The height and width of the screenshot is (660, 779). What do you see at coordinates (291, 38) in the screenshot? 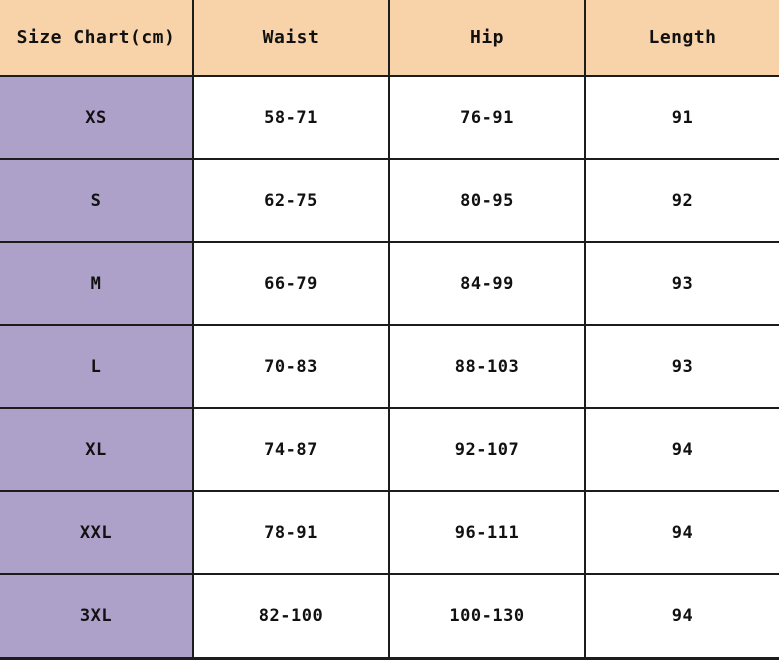
I see `header-waist: Waist` at bounding box center [291, 38].